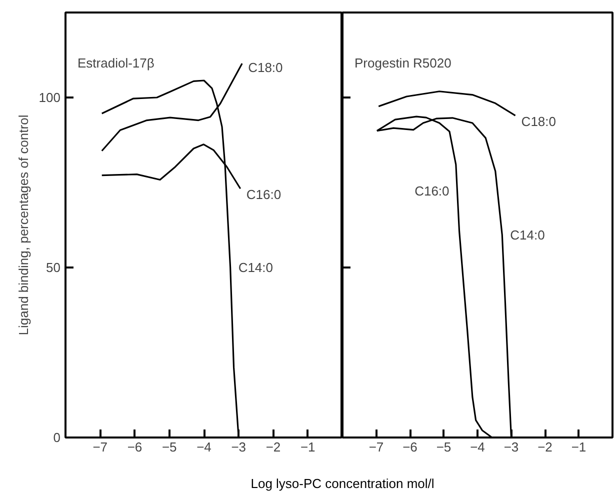 The width and height of the screenshot is (615, 498). Describe the element at coordinates (403, 63) in the screenshot. I see `text: Progestin R5020` at that location.